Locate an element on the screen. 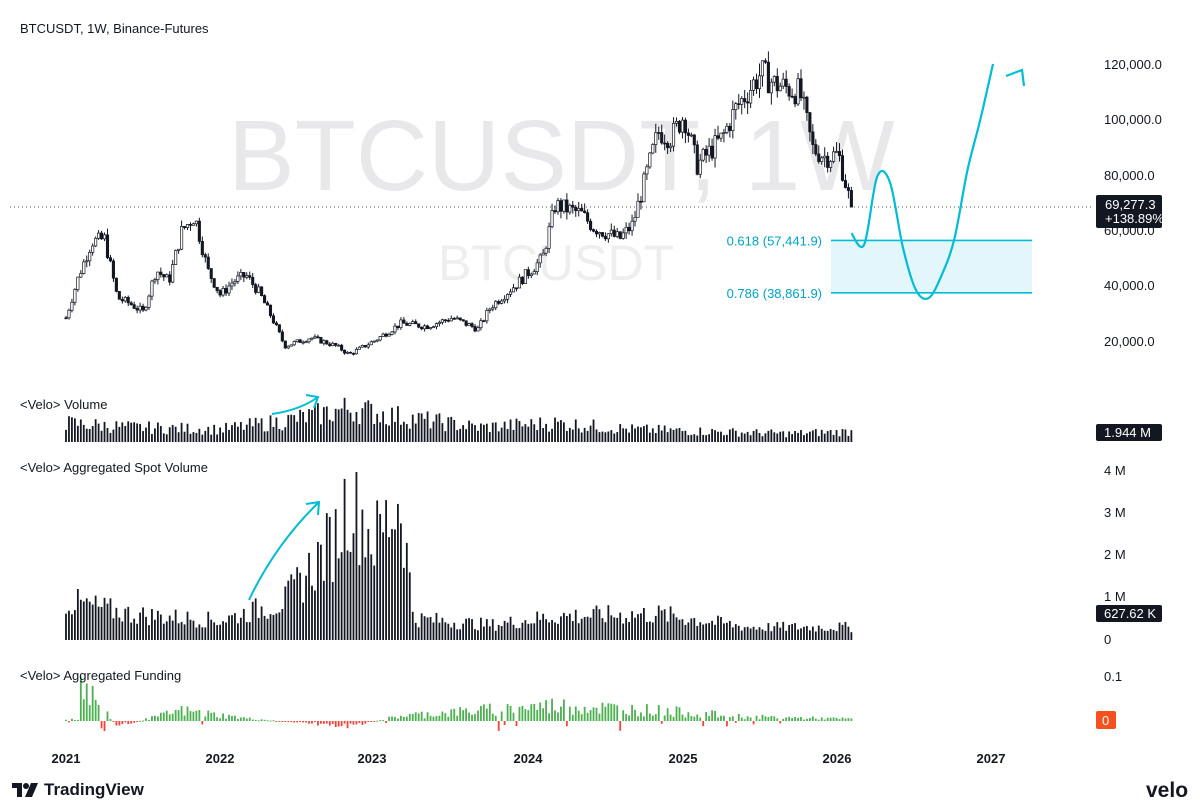 The height and width of the screenshot is (811, 1200). spot-current-tag is located at coordinates (1129, 613).